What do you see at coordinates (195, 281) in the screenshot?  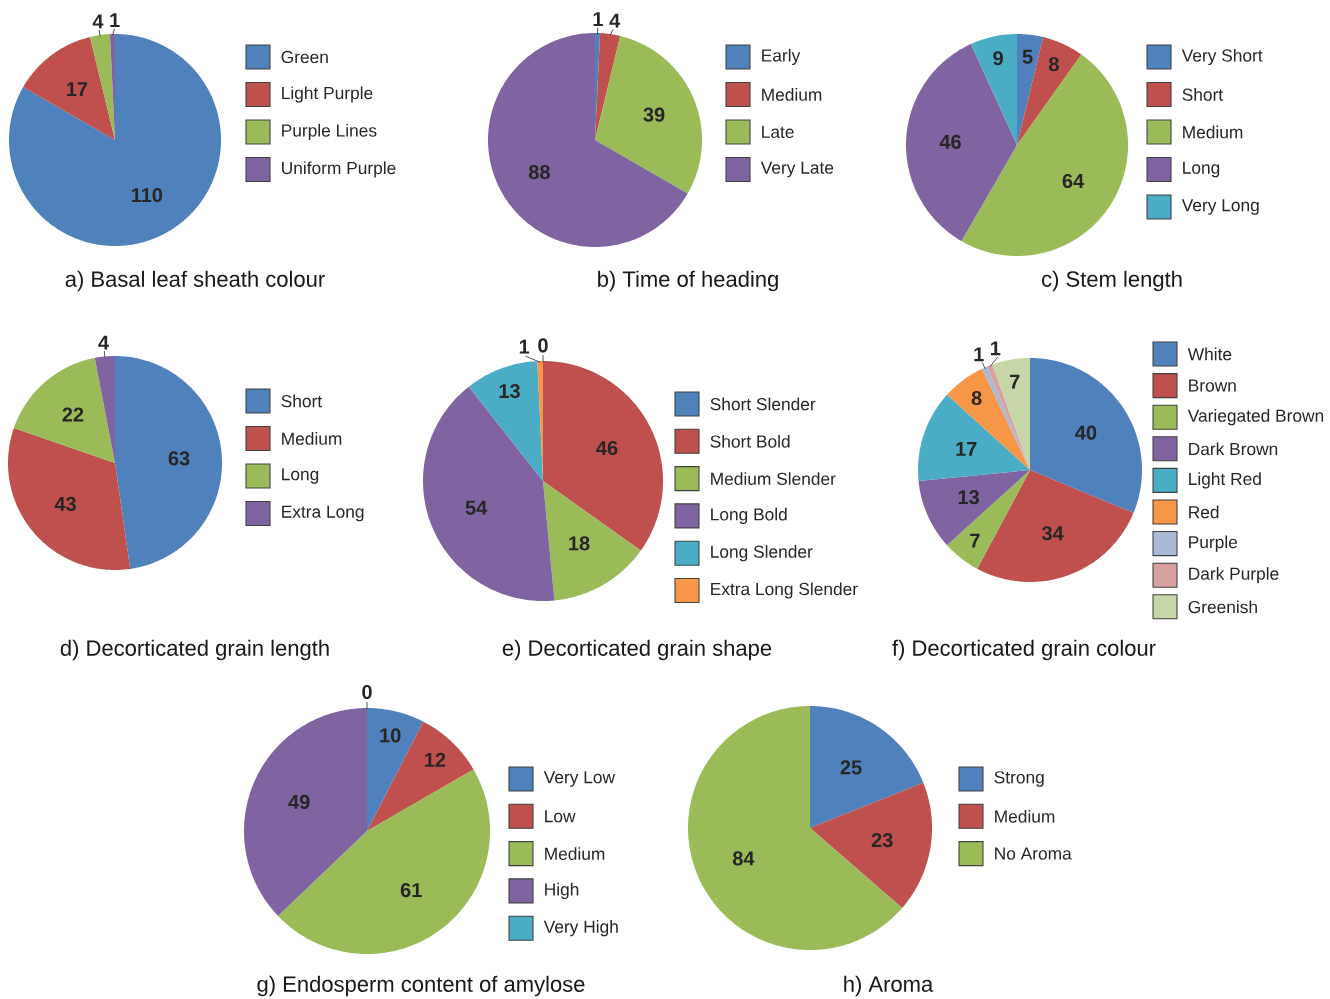 I see `text: a) Basal leaf sheath colour` at bounding box center [195, 281].